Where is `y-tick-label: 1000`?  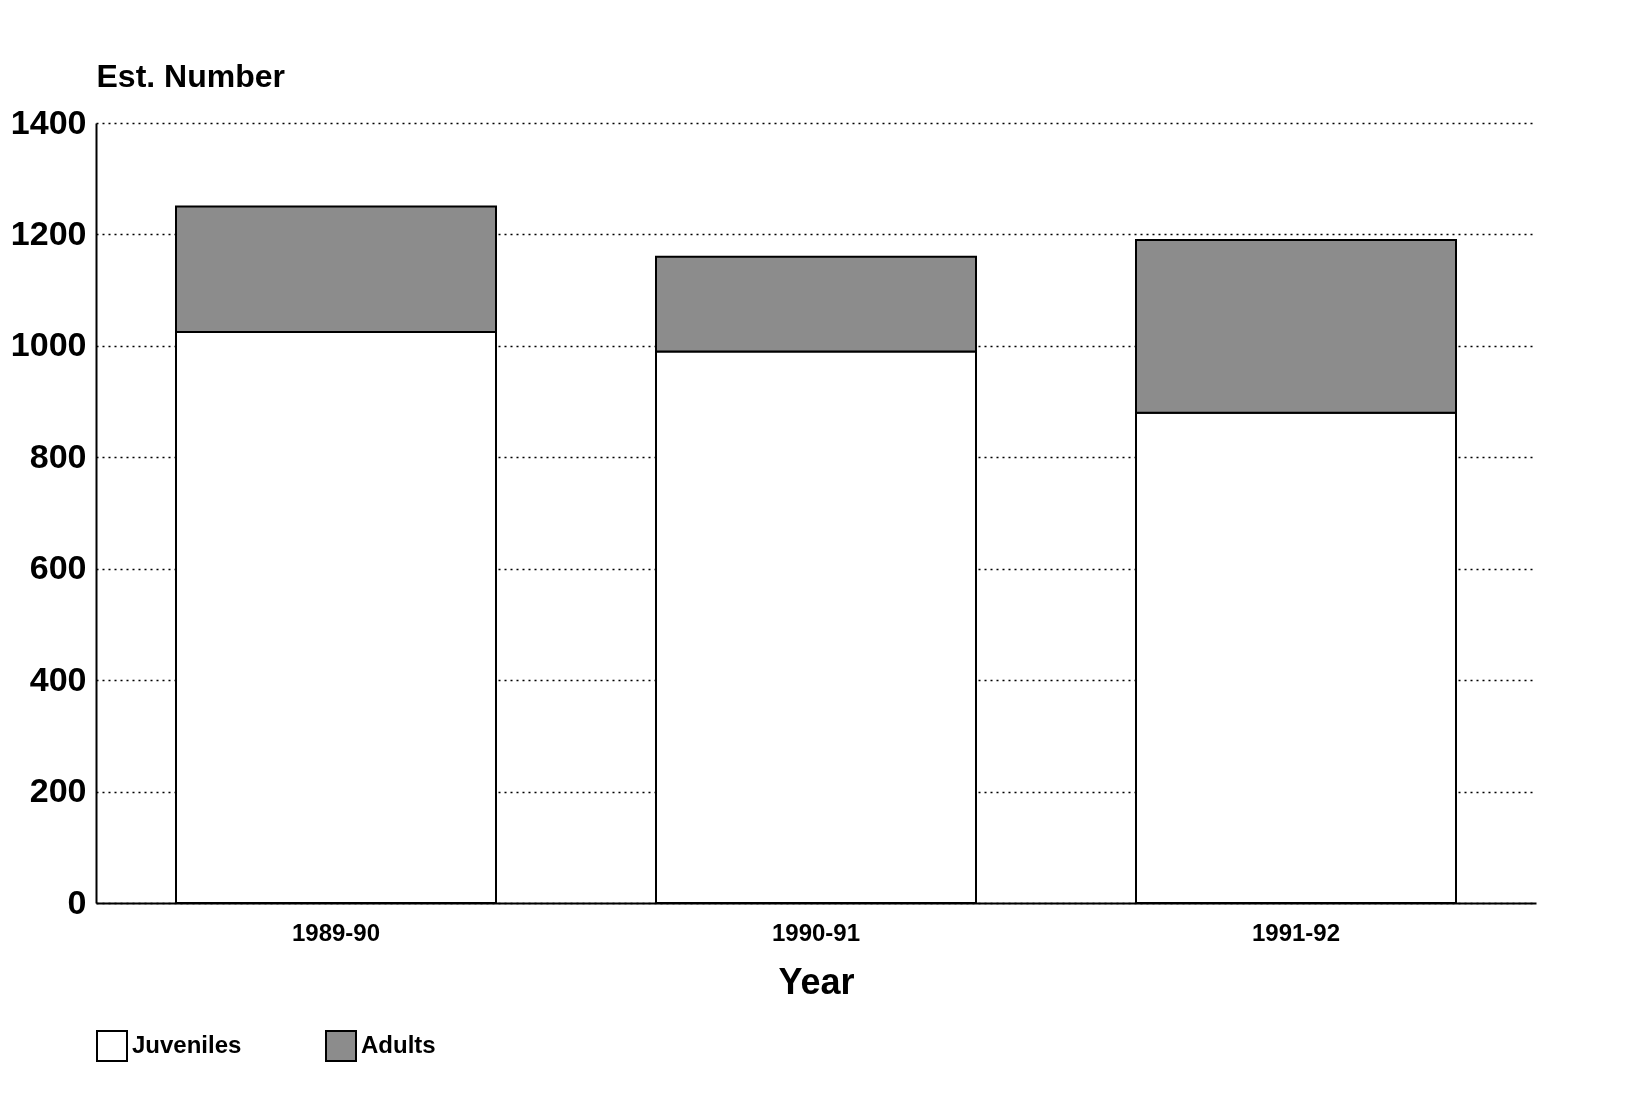
y-tick-label: 1000 is located at coordinates (48, 344).